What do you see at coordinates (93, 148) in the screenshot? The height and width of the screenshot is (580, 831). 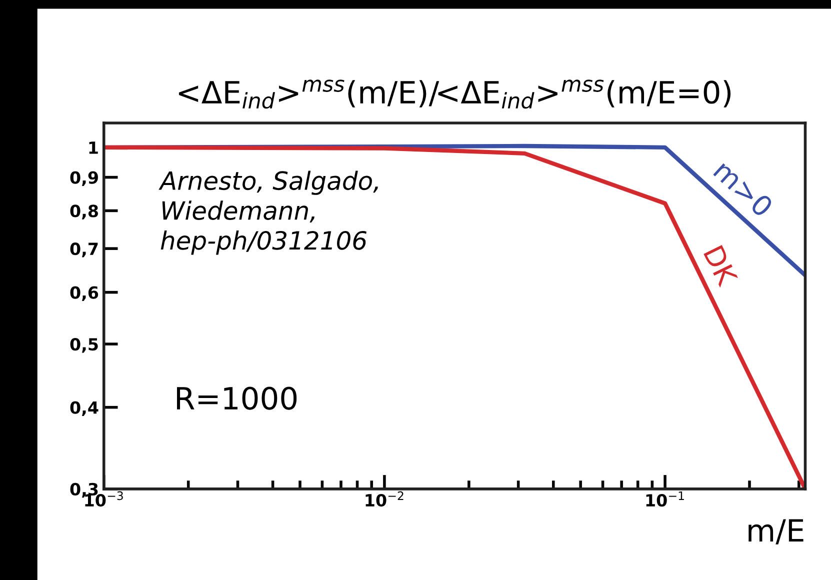 I see `y-tick-label: 1` at bounding box center [93, 148].